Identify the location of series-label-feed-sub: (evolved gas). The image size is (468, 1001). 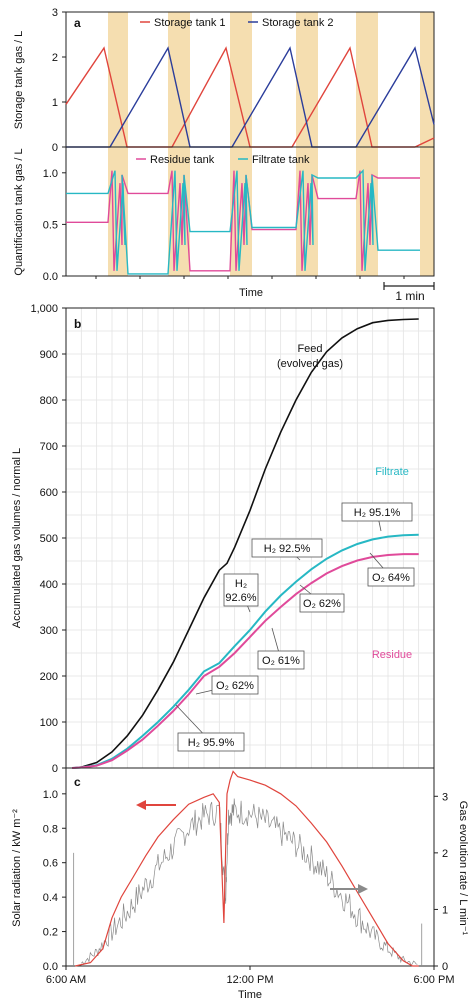
(310, 364).